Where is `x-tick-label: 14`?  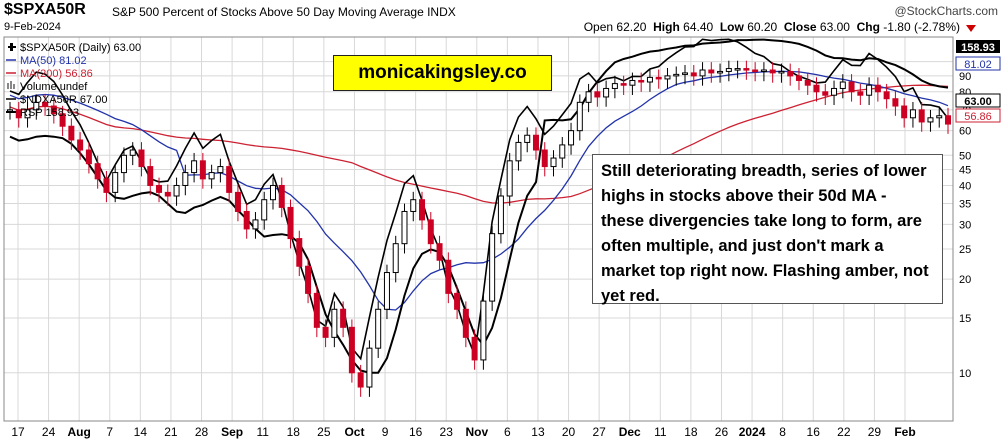 x-tick-label: 14 is located at coordinates (141, 432).